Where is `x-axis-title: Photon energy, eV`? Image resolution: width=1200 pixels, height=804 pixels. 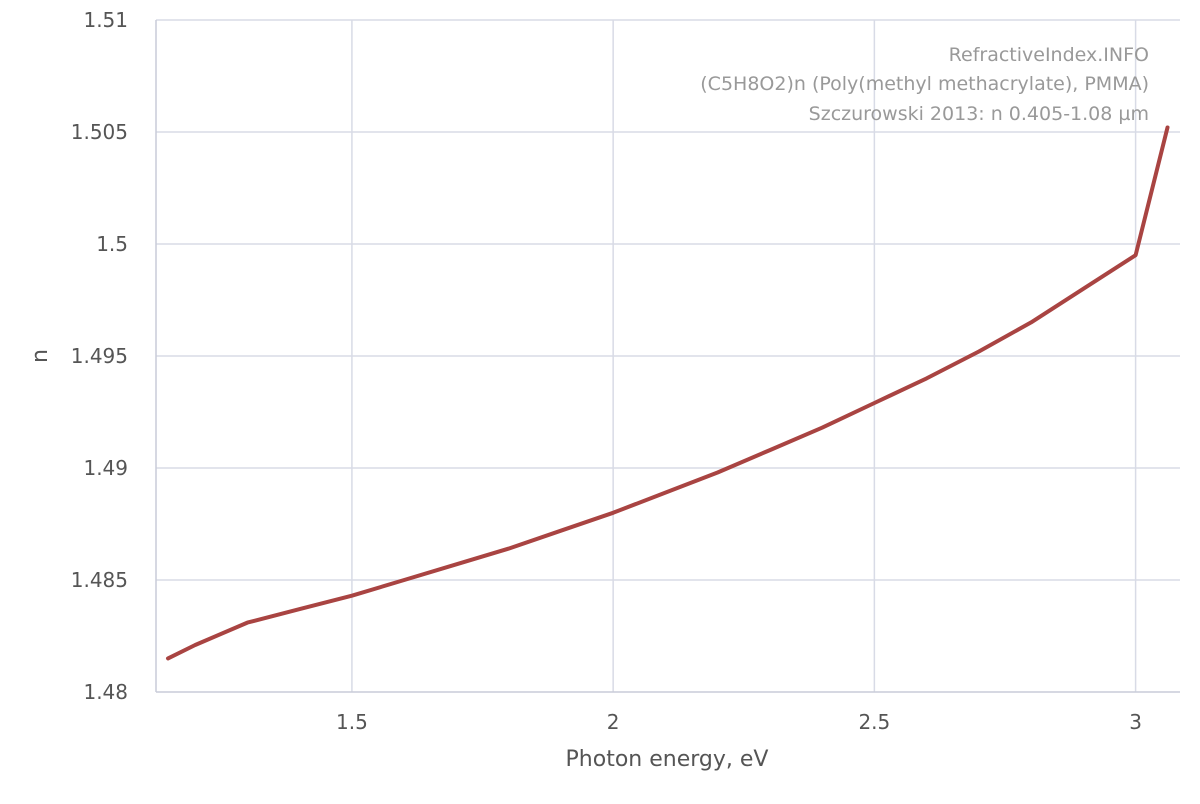 x-axis-title: Photon energy, eV is located at coordinates (667, 759).